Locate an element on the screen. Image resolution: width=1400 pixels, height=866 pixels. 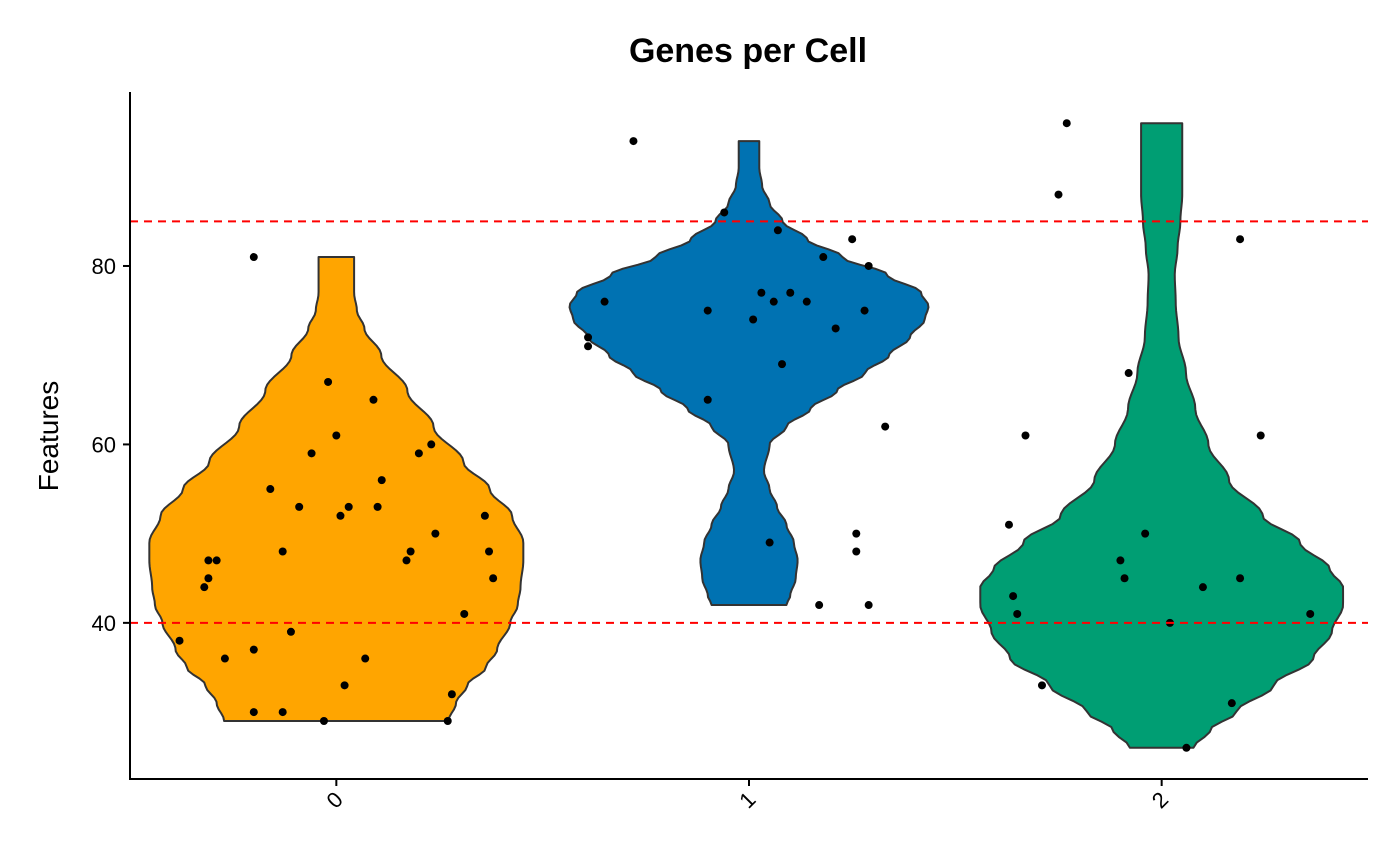
y-axis-label: Features is located at coordinates (48, 436).